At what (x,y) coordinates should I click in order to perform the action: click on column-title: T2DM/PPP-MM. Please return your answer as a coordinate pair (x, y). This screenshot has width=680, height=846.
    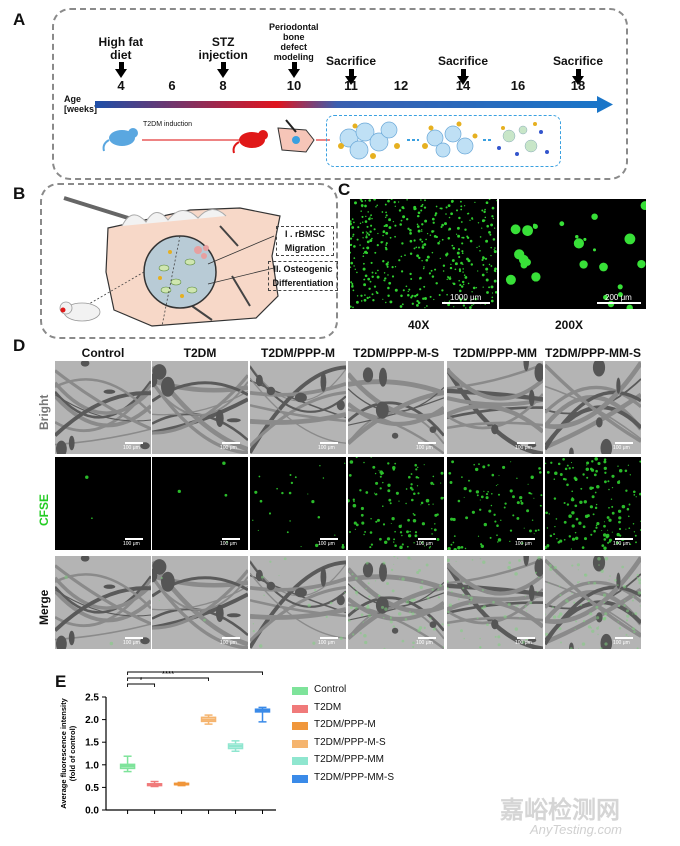
    Looking at the image, I should click on (495, 353).